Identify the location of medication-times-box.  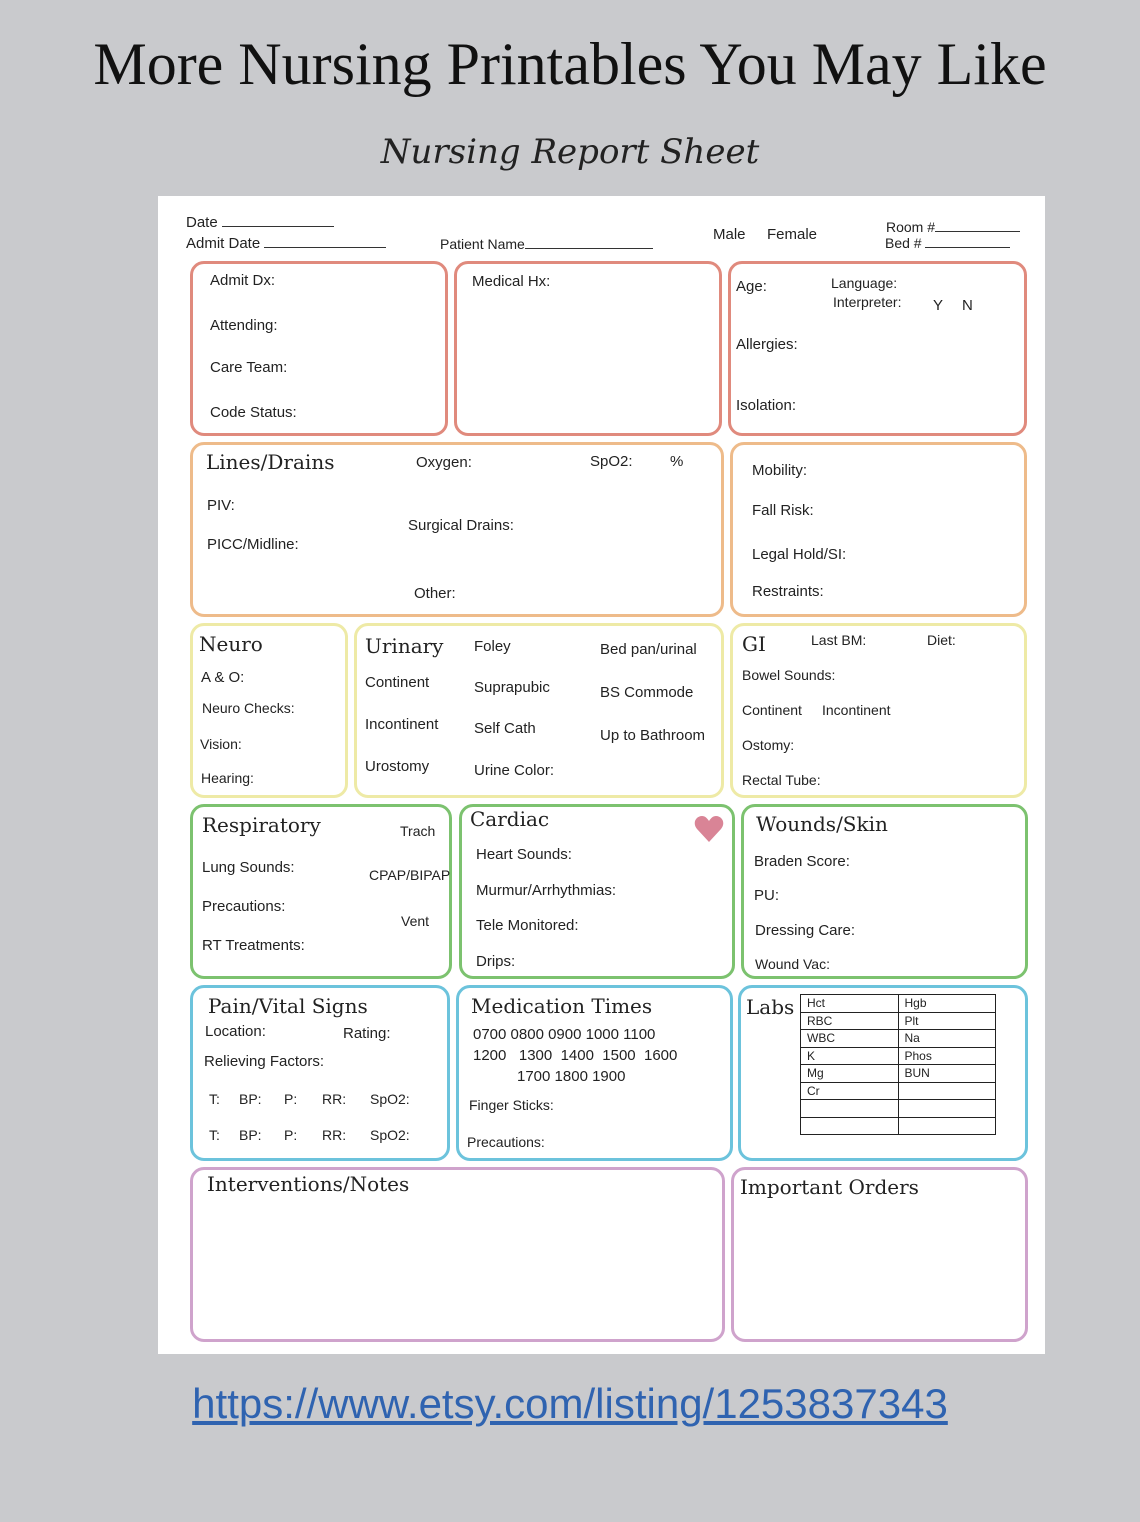
(594, 1073).